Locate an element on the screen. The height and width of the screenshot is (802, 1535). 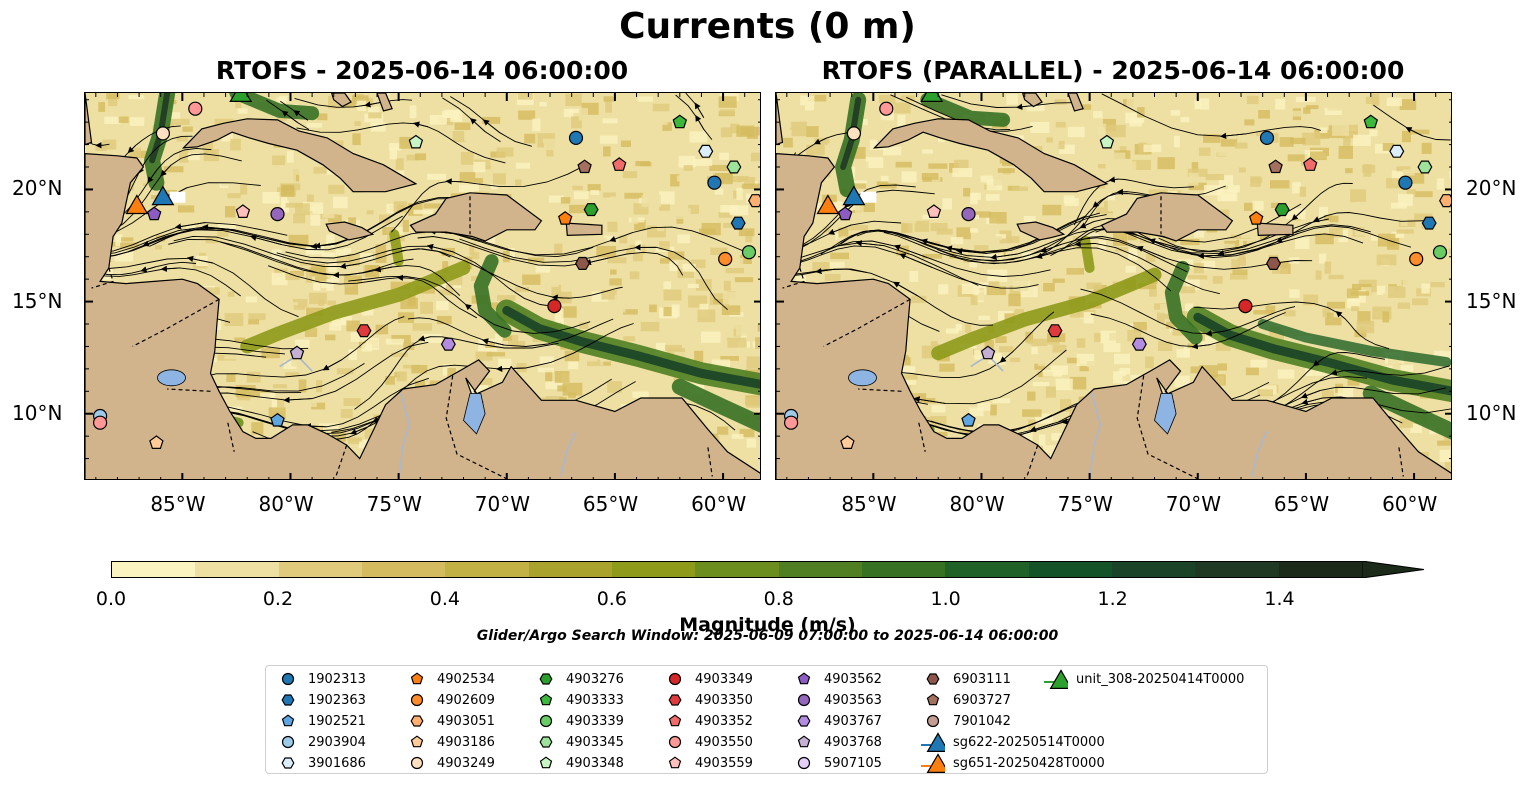
legend-item: 6903111 is located at coordinates (966, 679).